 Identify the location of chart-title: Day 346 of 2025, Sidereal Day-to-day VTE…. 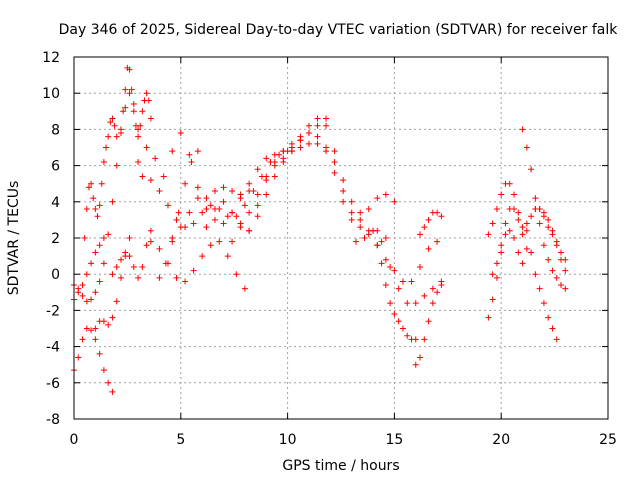
(339, 30).